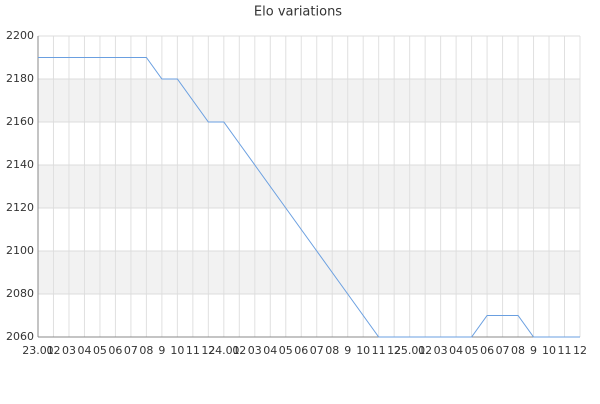 This screenshot has width=600, height=404. Describe the element at coordinates (20, 78) in the screenshot. I see `y-tick-label: 2180` at that location.